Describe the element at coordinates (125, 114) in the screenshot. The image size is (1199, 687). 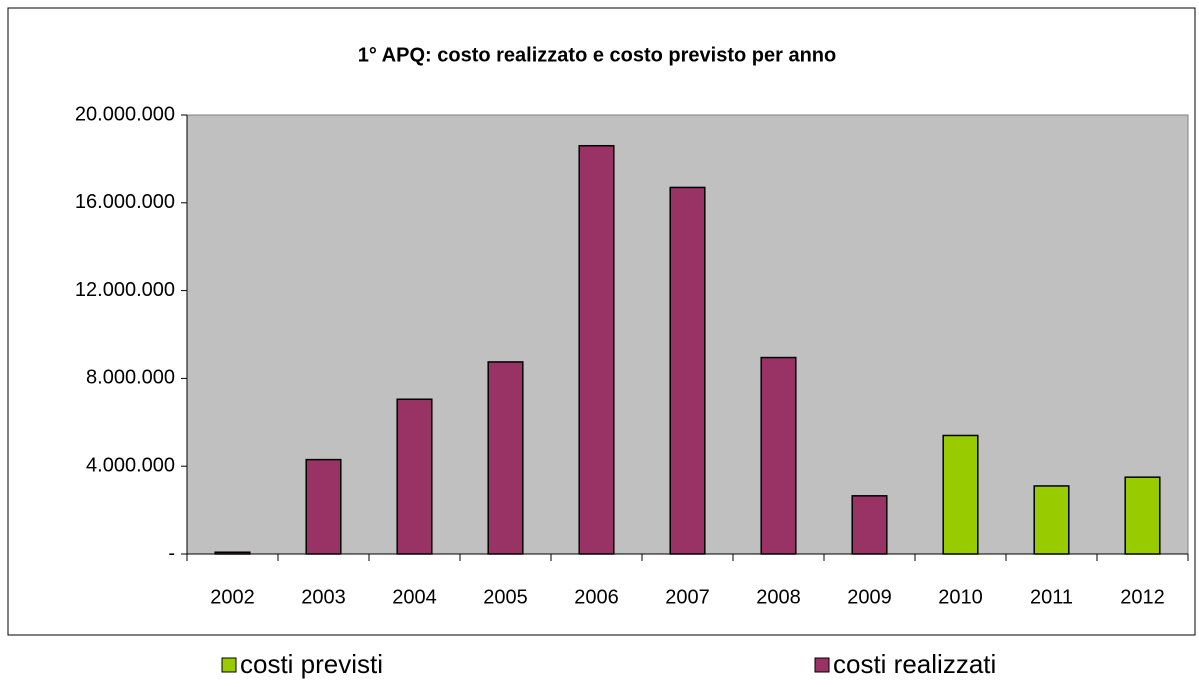
I see `y-tick-label: 20.000.000` at that location.